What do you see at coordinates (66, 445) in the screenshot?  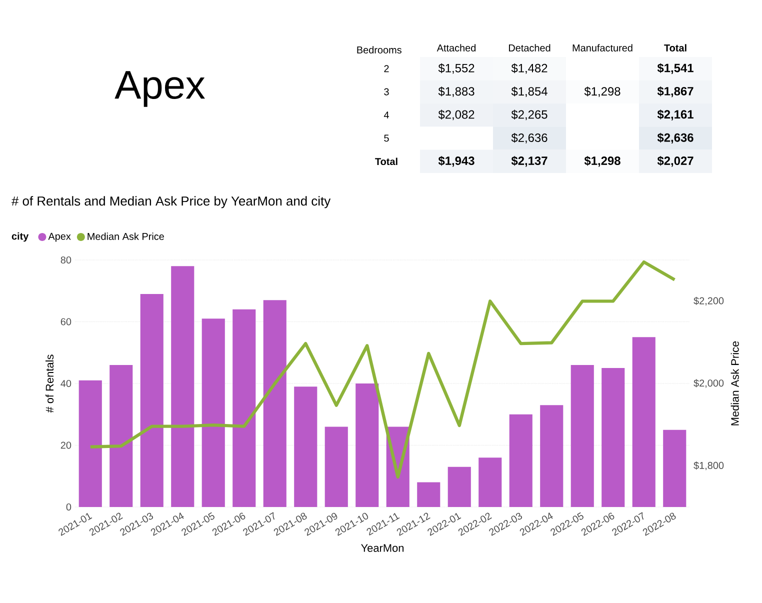 I see `y-tick-label: 20` at bounding box center [66, 445].